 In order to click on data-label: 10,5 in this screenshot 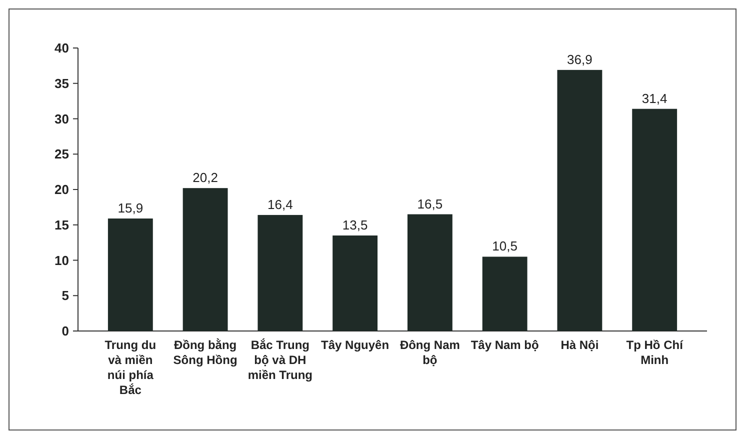, I will do `click(505, 246)`.